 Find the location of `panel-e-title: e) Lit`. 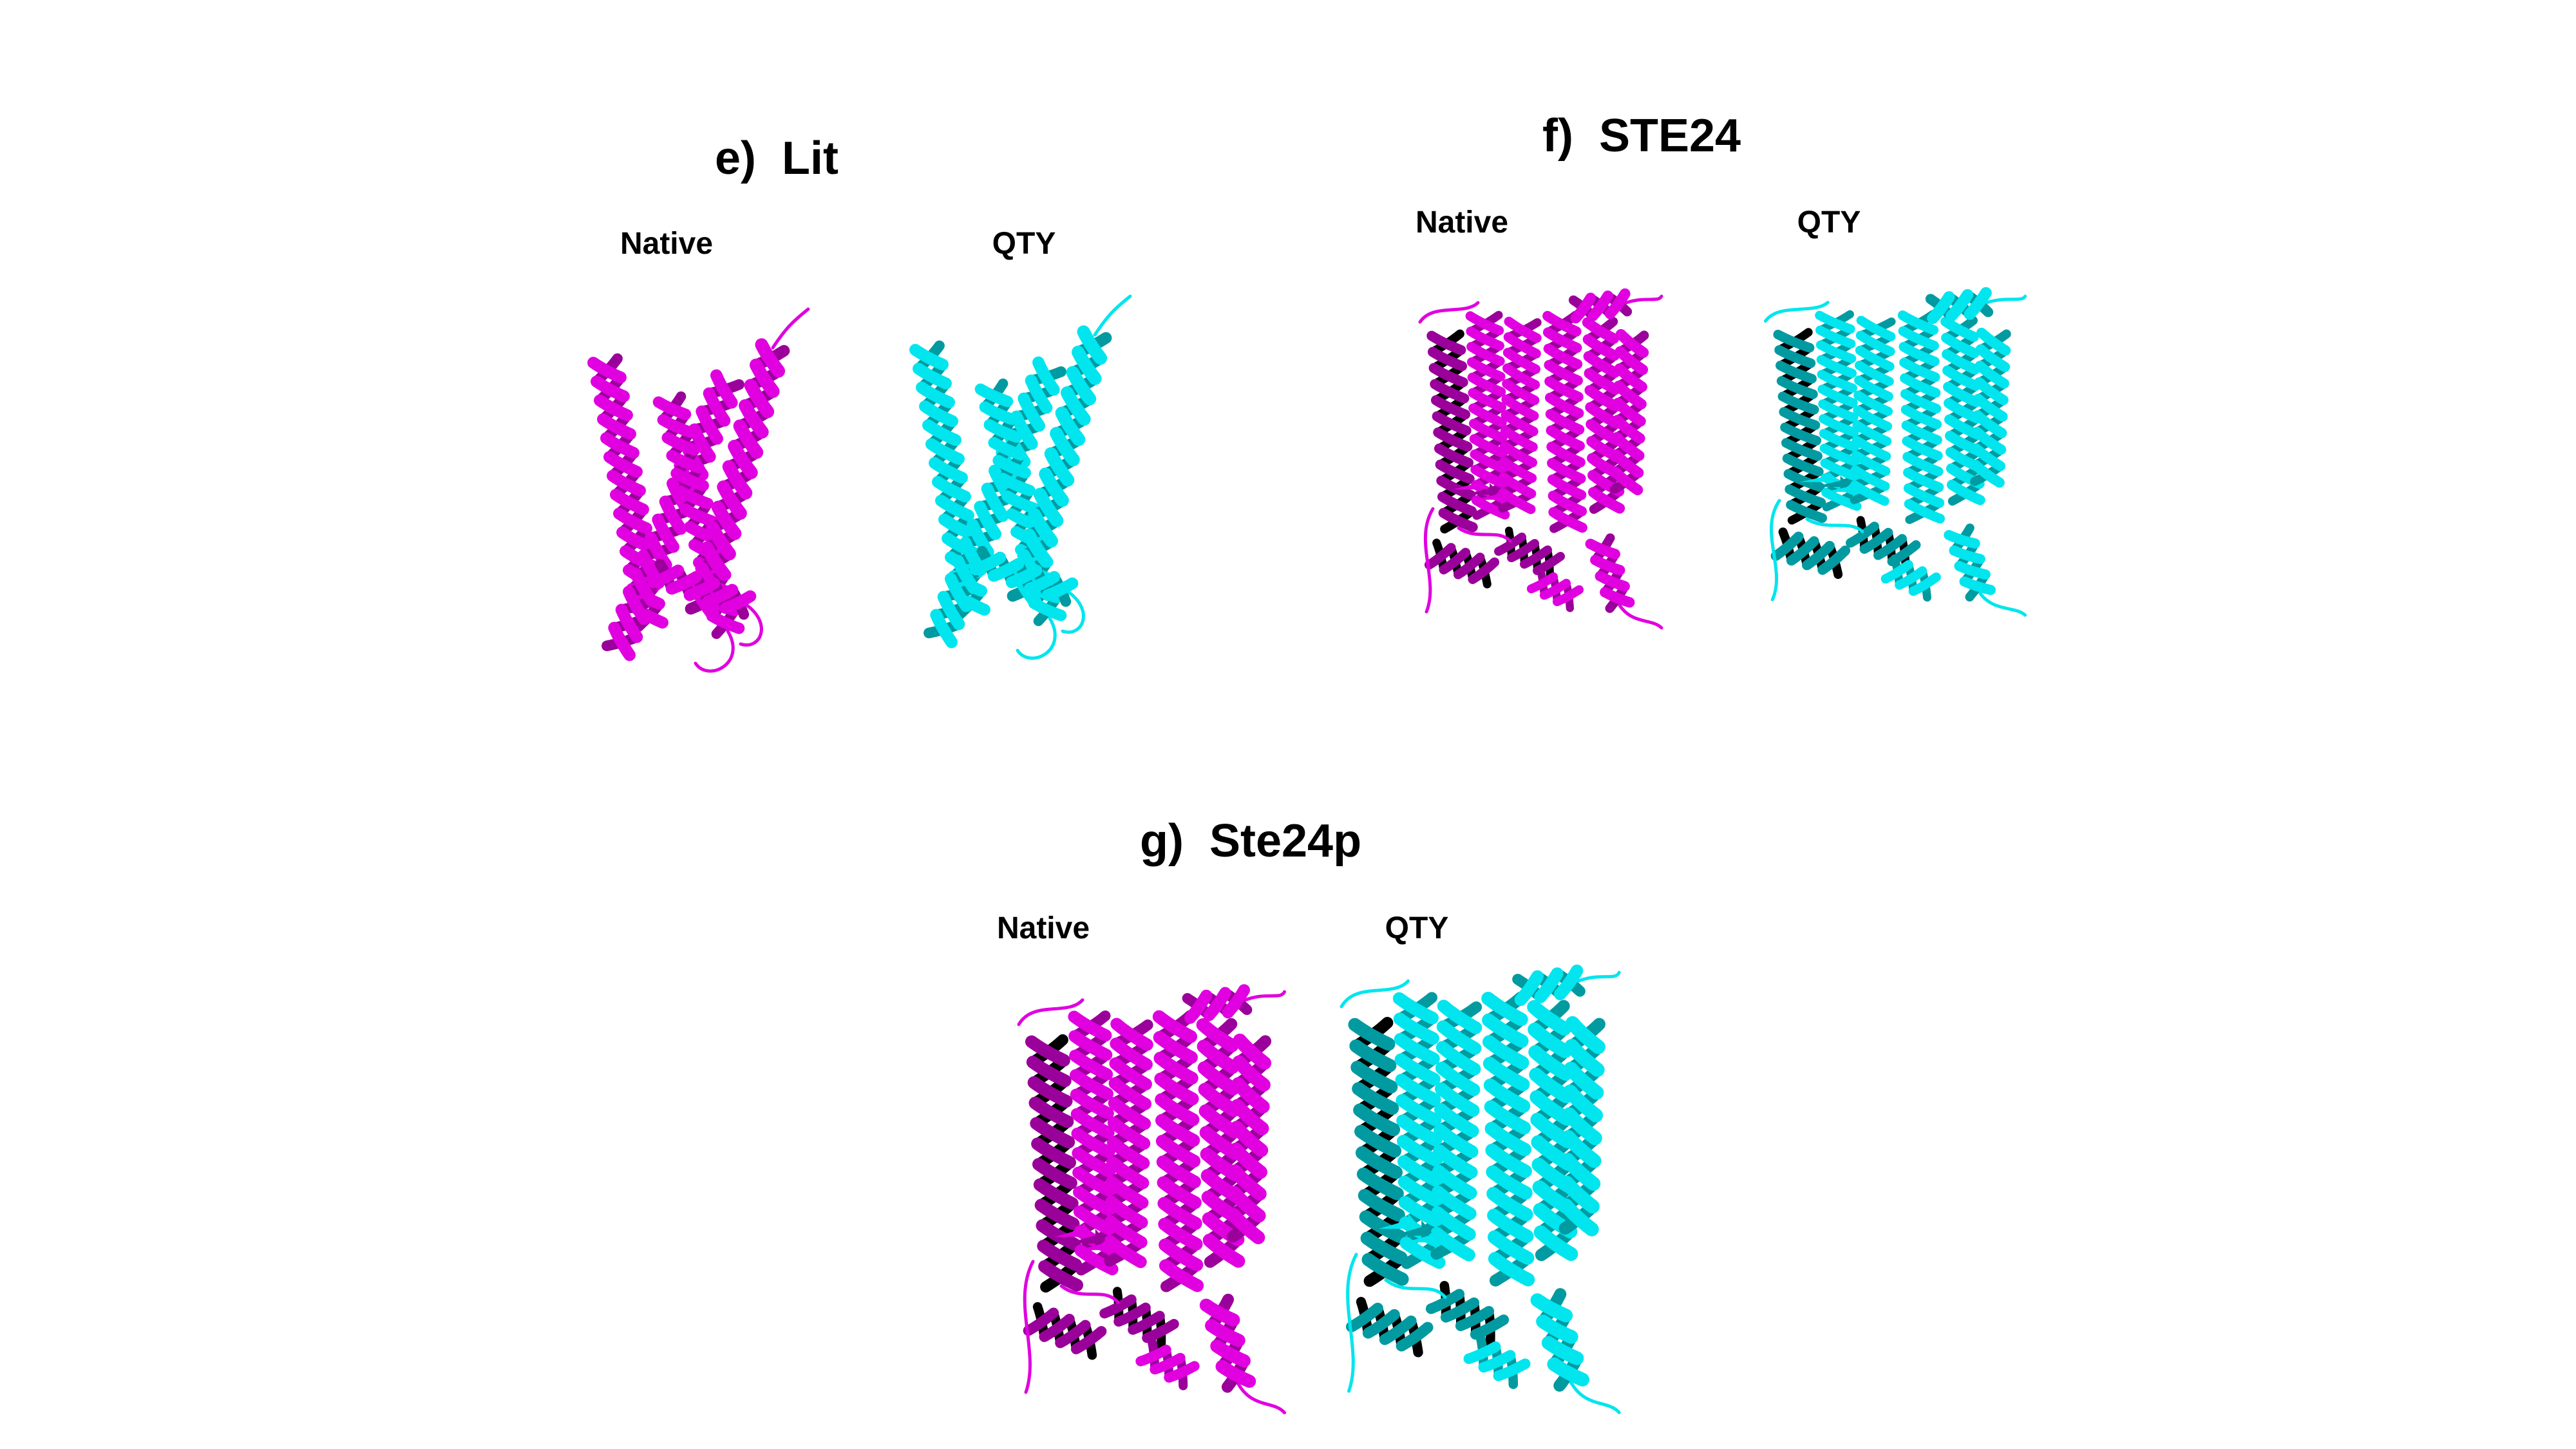

panel-e-title: e) Lit is located at coordinates (777, 159).